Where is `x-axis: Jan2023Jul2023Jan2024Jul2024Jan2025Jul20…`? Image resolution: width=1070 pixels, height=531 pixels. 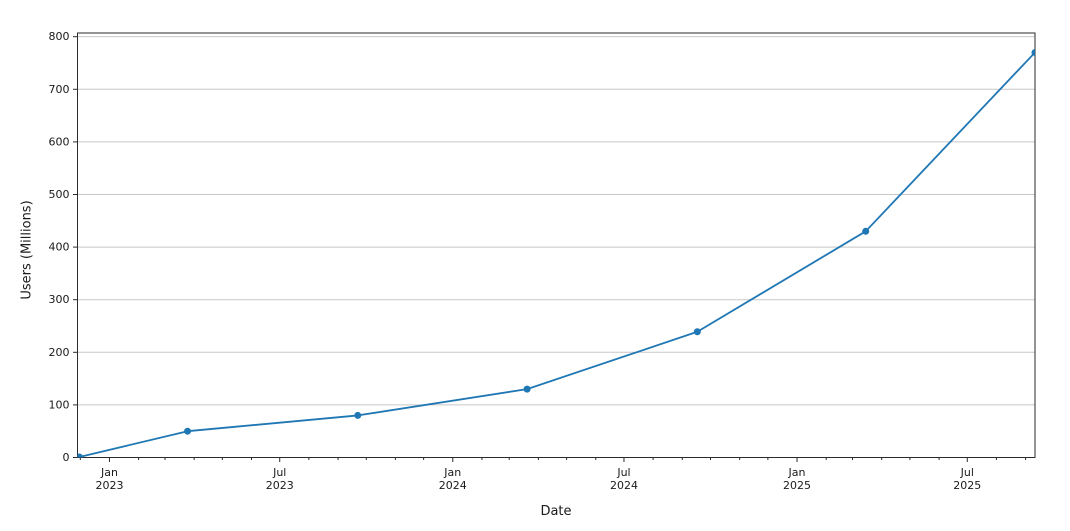 x-axis: Jan2023Jul2023Jan2024Jul2024Jan2025Jul20… is located at coordinates (553, 474).